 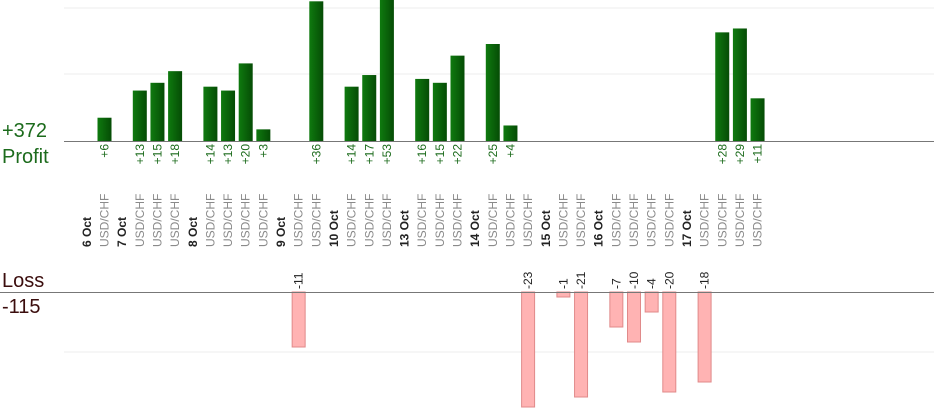 I want to click on profit-value-label: +28, so click(x=722, y=154).